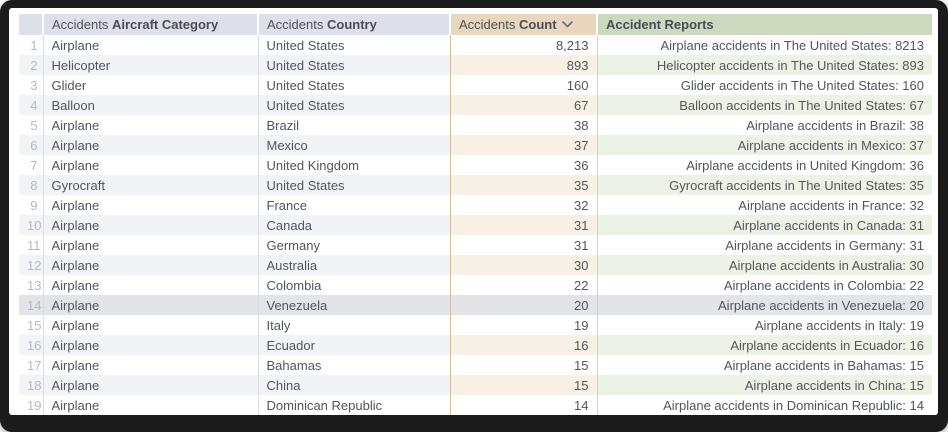 The width and height of the screenshot is (948, 432). What do you see at coordinates (150, 24) in the screenshot?
I see `column-header-aircraft-category: Accidents Aircraft Category` at bounding box center [150, 24].